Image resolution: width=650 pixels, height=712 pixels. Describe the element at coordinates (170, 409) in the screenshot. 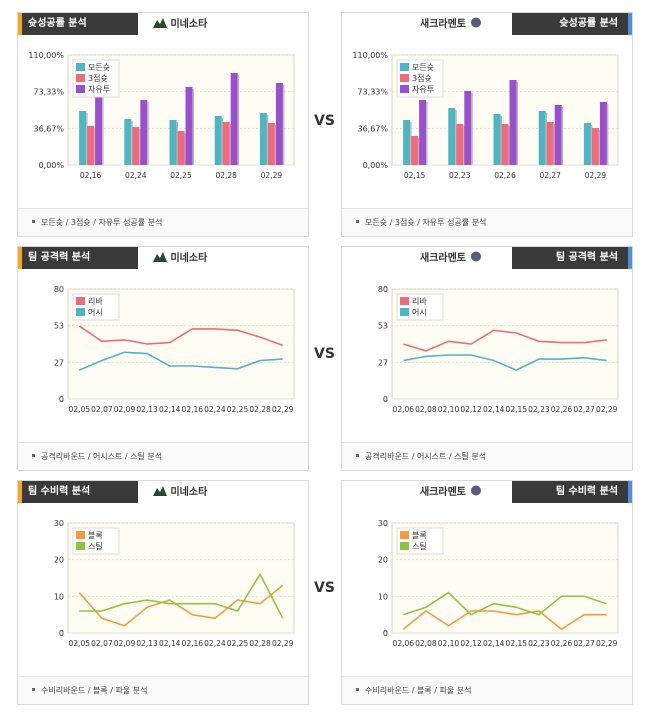

I see `x-tick-label: 02,14` at that location.